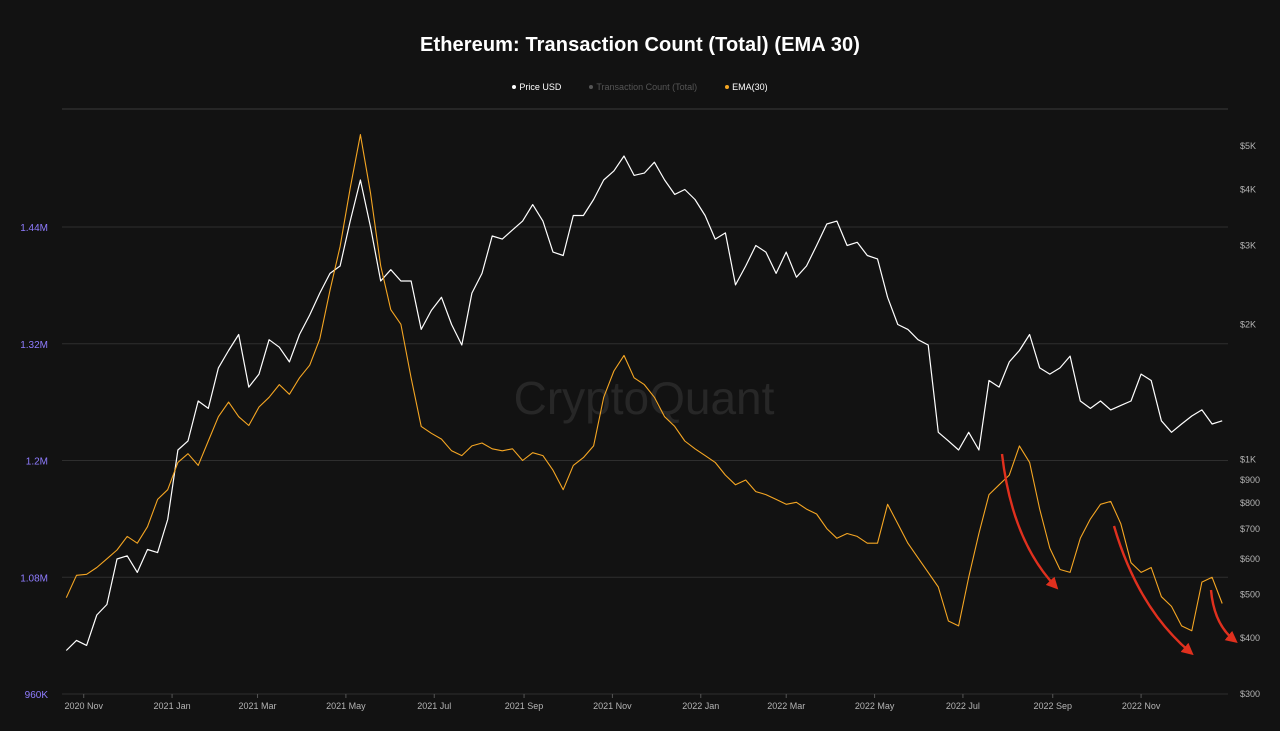  Describe the element at coordinates (1248, 245) in the screenshot. I see `right-axis-tick-label: $3K` at that location.